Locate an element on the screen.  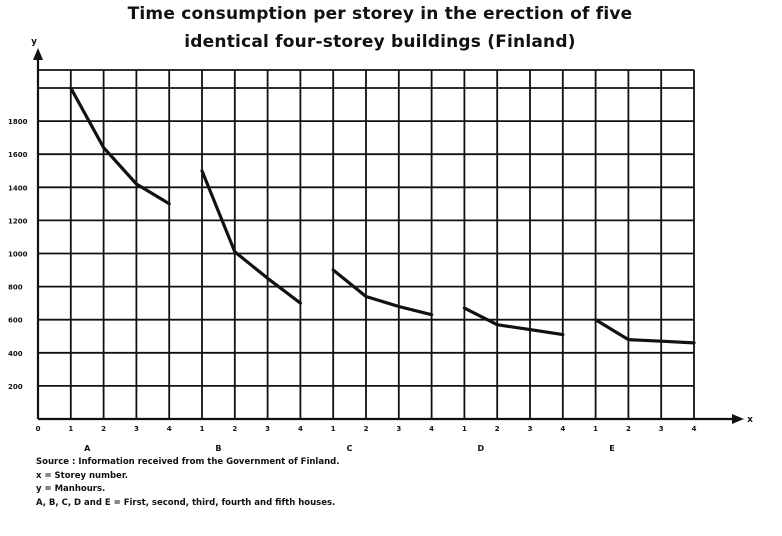
series-line-b is located at coordinates (251, 237).